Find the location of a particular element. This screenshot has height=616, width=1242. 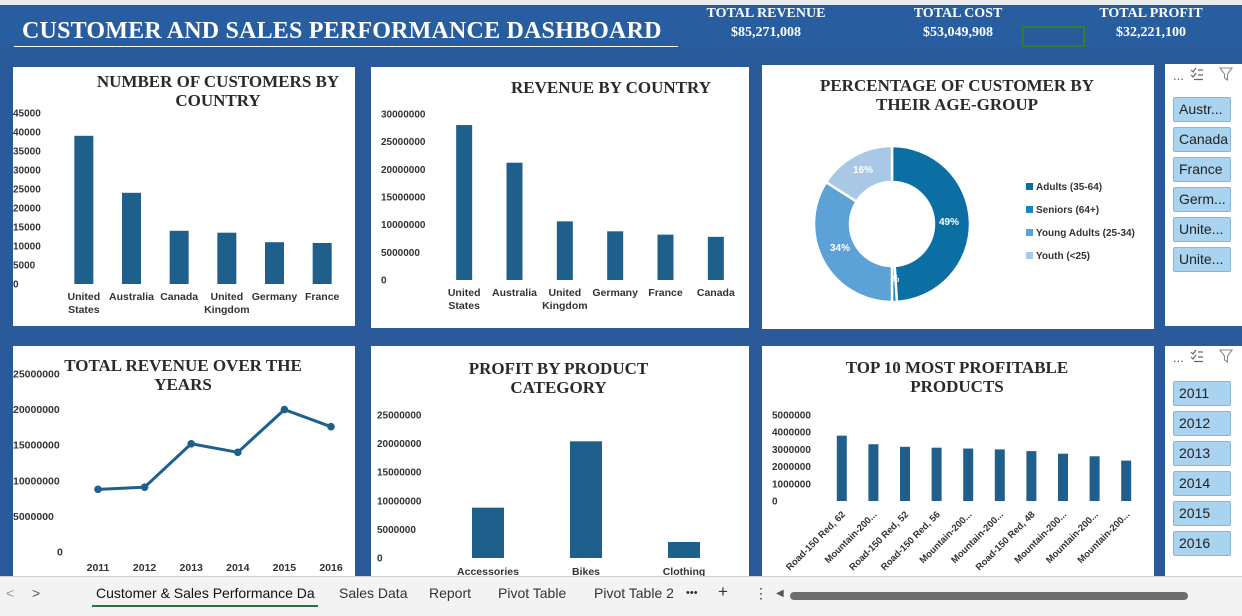

y-tick-label: 10000 is located at coordinates (27, 247).